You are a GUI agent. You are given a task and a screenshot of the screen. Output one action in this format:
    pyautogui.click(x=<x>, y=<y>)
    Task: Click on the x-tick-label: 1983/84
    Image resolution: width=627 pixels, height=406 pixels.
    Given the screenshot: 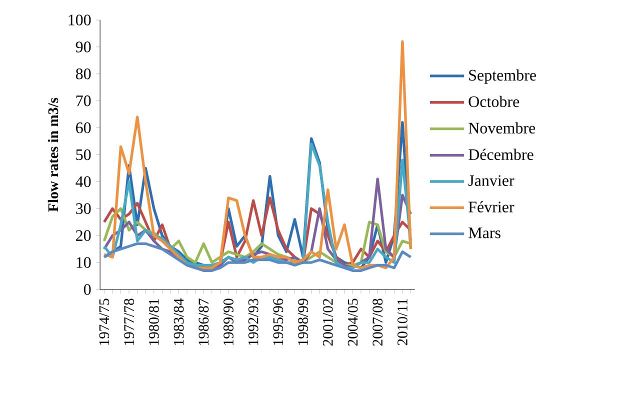 What is the action you would take?
    pyautogui.click(x=179, y=322)
    